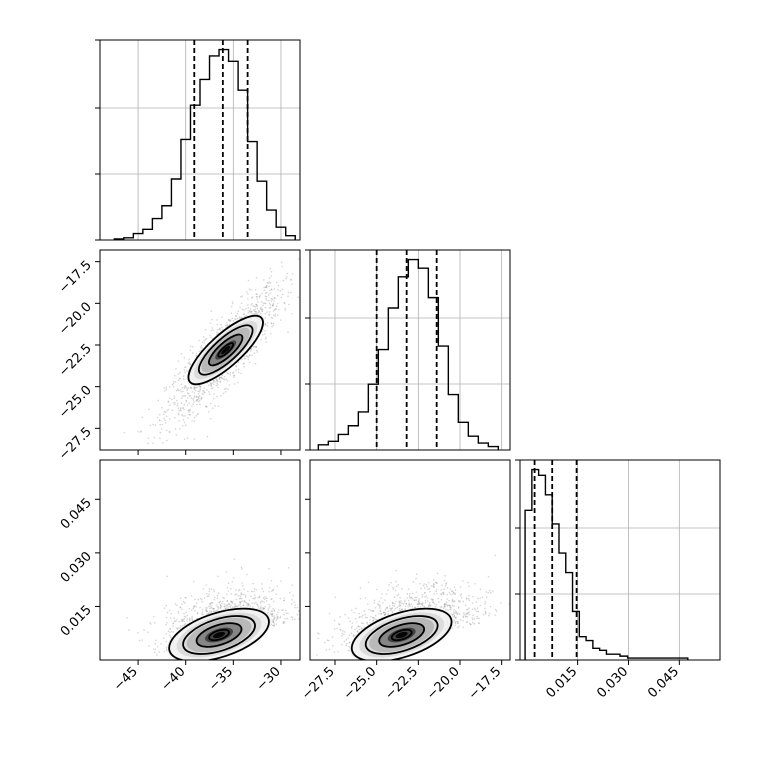 This screenshot has width=760, height=760. Describe the element at coordinates (402, 633) in the screenshot. I see `density-cells` at that location.